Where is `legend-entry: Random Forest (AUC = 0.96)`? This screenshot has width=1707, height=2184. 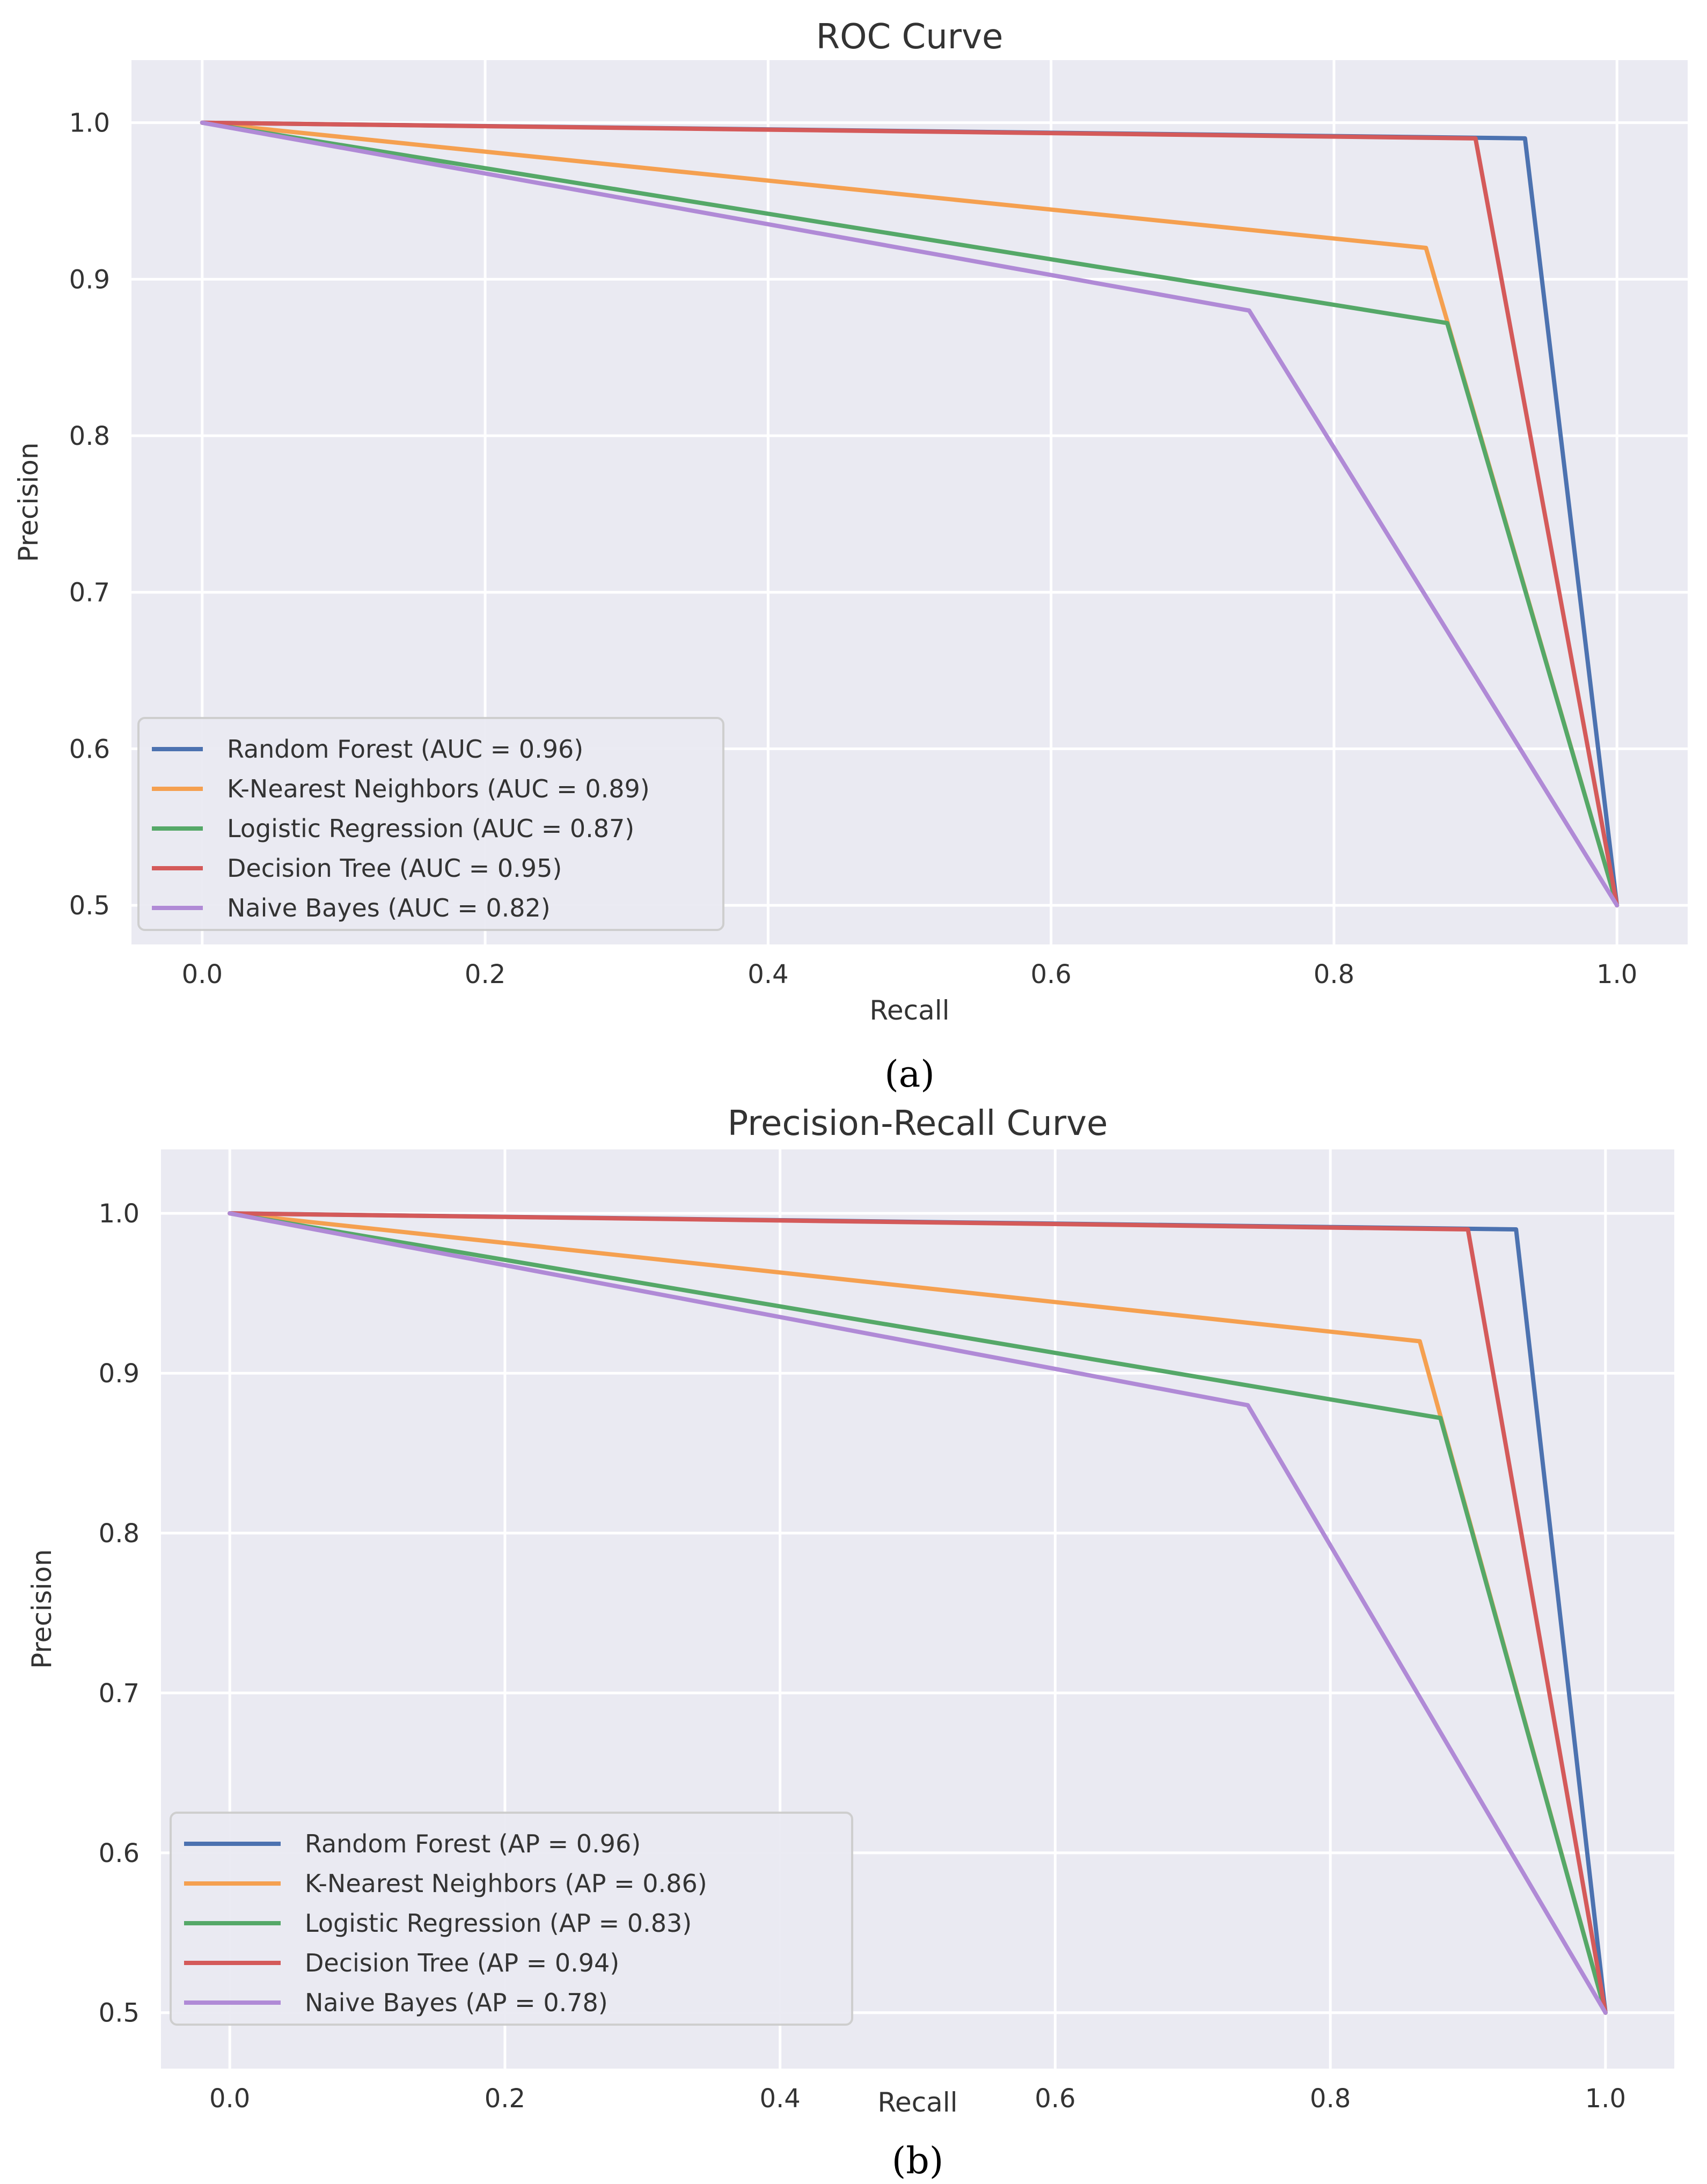 legend-entry: Random Forest (AUC = 0.96) is located at coordinates (405, 749).